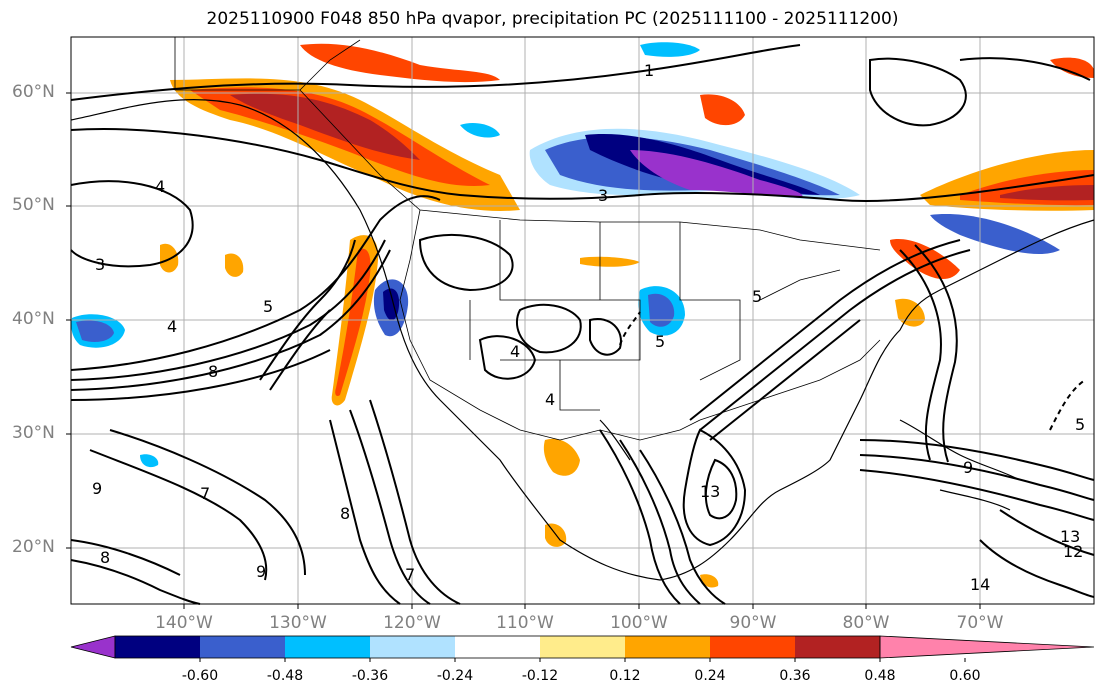 The height and width of the screenshot is (698, 1105). What do you see at coordinates (33, 547) in the screenshot?
I see `lat-label-20n: 20°N` at bounding box center [33, 547].